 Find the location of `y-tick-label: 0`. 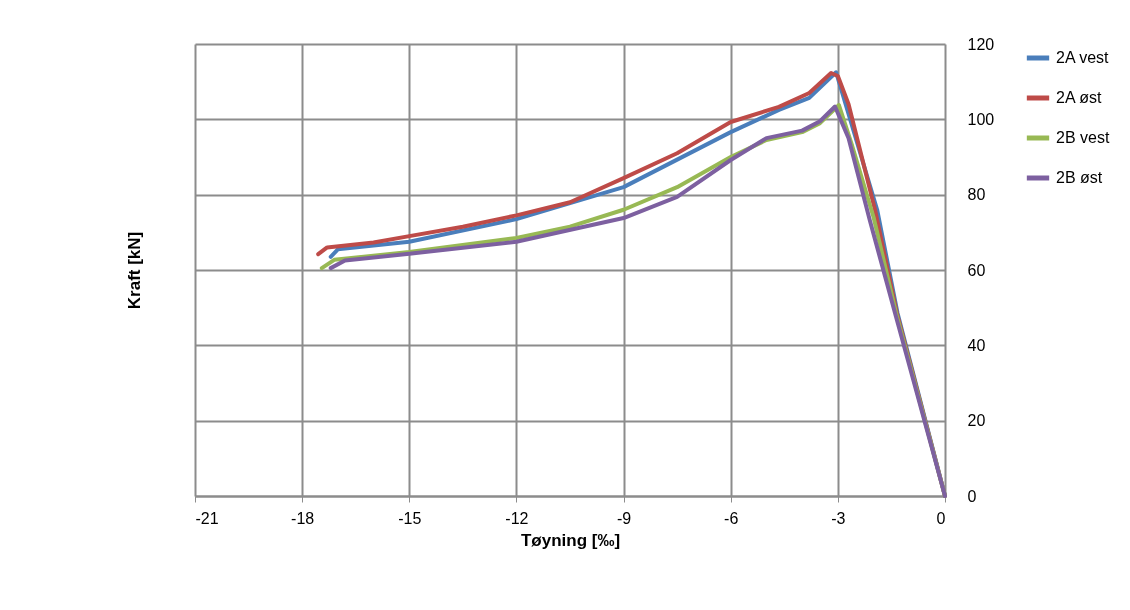

y-tick-label: 0 is located at coordinates (972, 496).